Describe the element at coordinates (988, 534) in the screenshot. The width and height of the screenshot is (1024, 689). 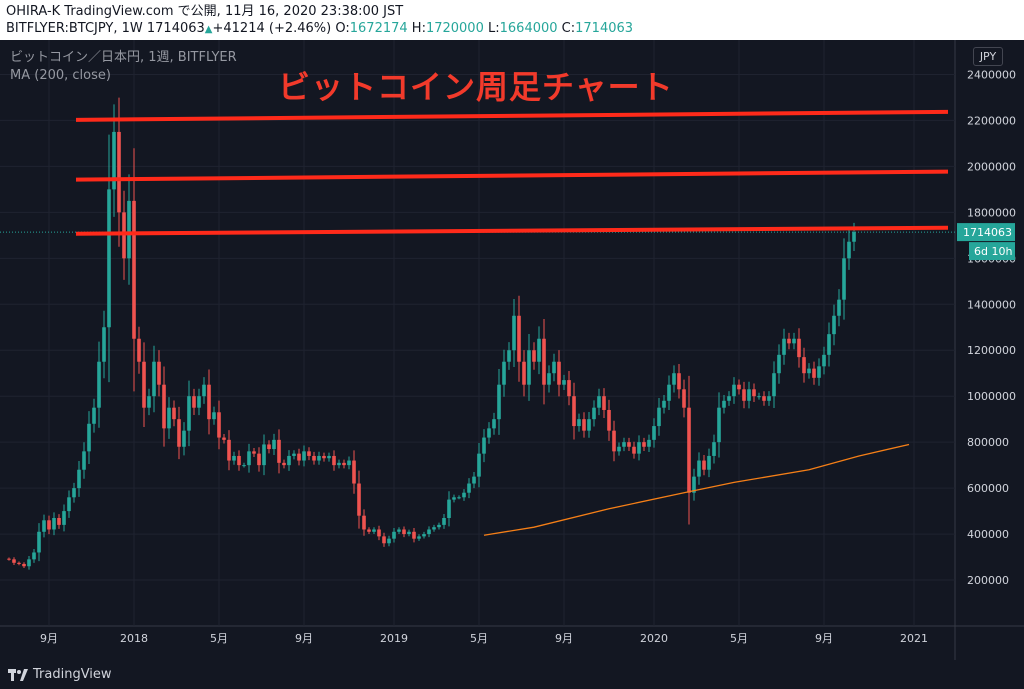
I see `y-tick-label: 400000` at that location.